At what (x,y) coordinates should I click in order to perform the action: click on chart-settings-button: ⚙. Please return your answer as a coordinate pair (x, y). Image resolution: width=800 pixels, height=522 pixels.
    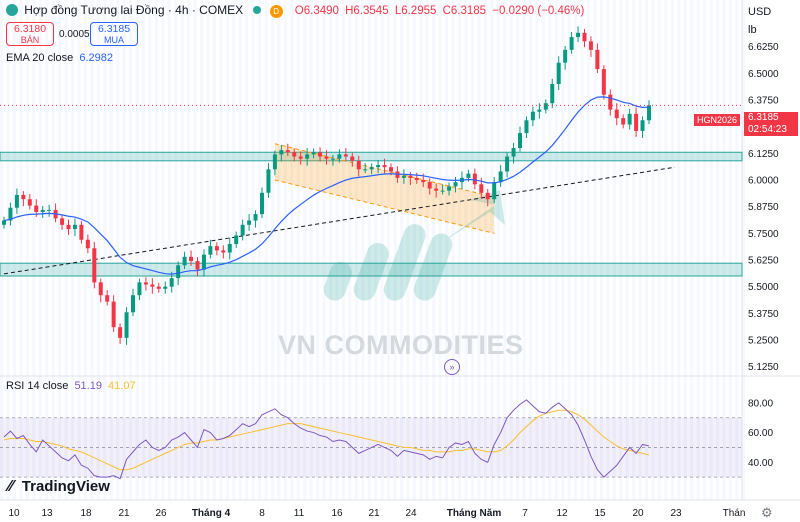
    Looking at the image, I should click on (768, 513).